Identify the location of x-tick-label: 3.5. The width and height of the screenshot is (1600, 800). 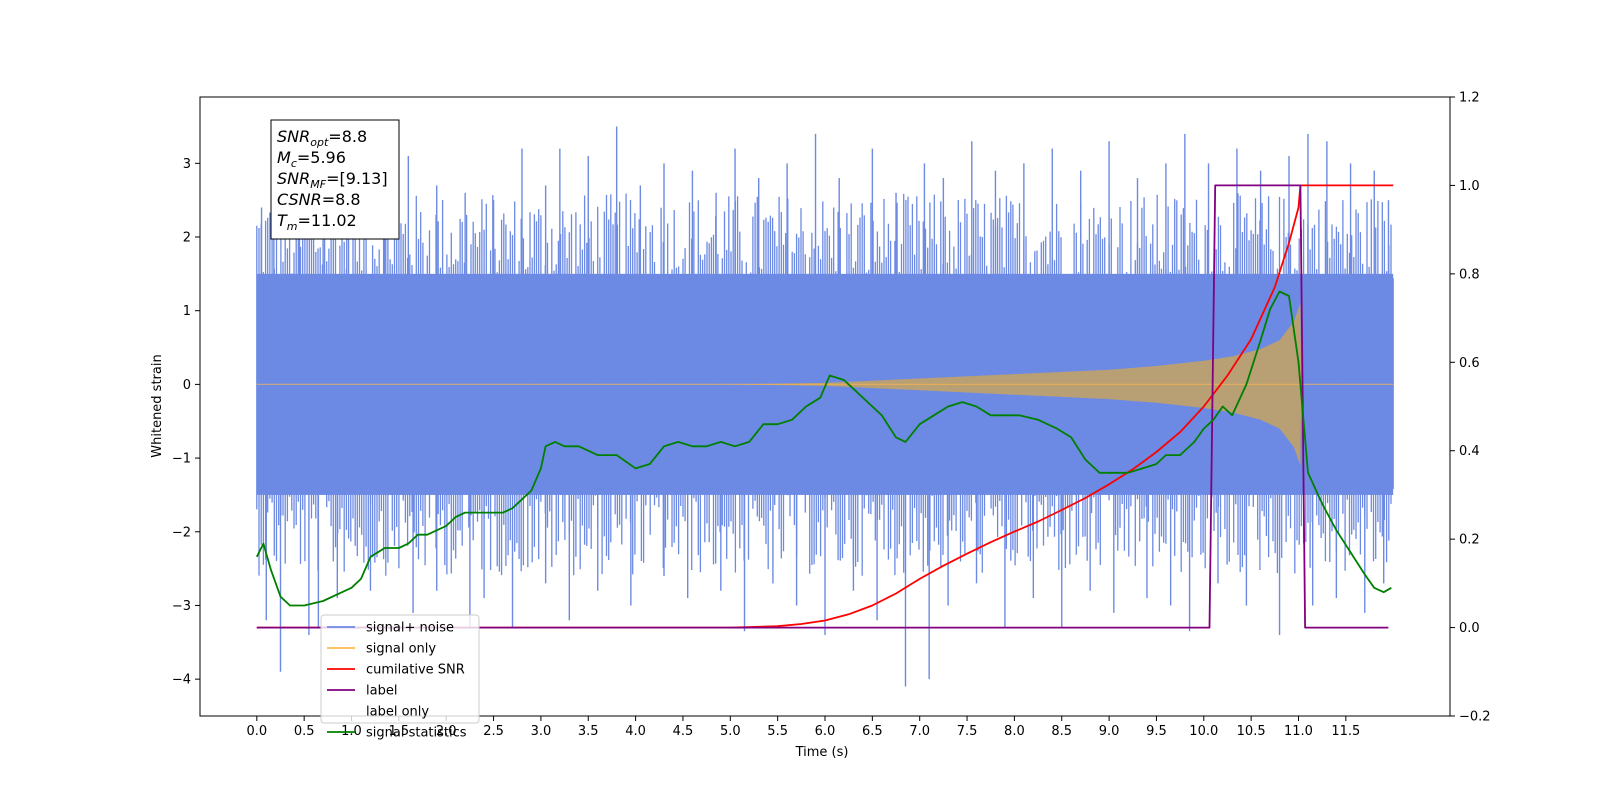
(588, 731).